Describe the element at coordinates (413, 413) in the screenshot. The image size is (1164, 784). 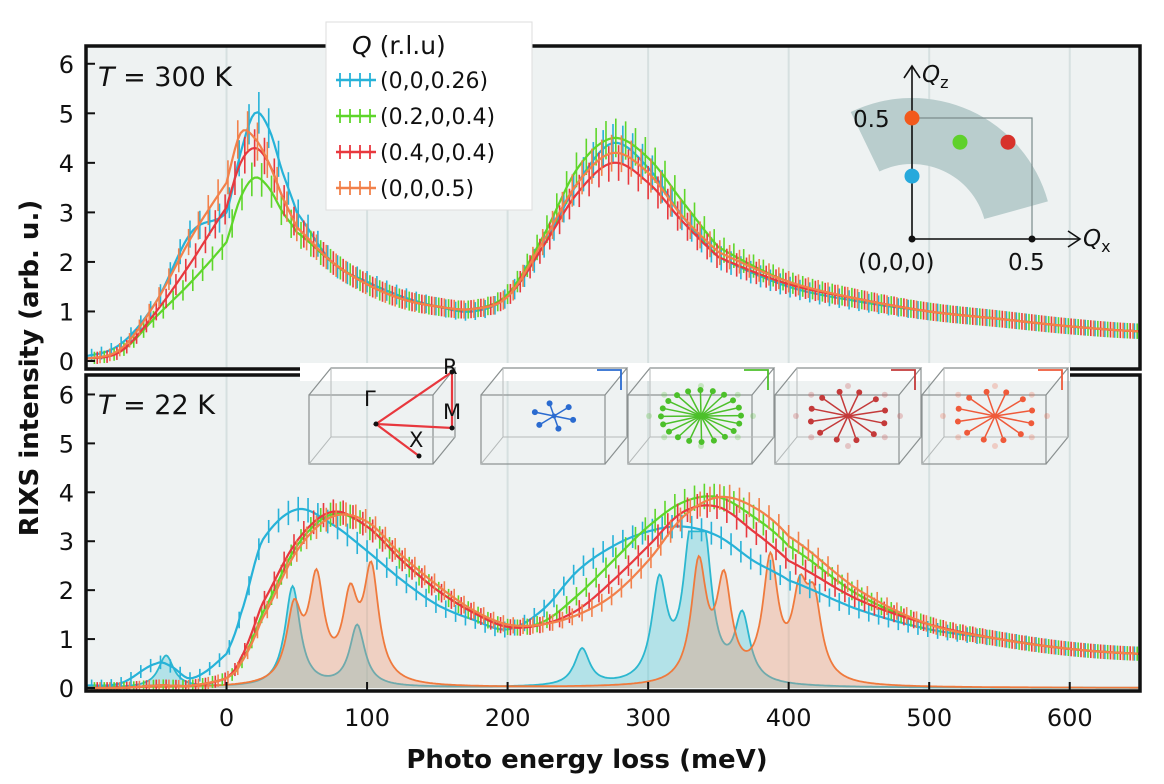
I see `bz-path` at that location.